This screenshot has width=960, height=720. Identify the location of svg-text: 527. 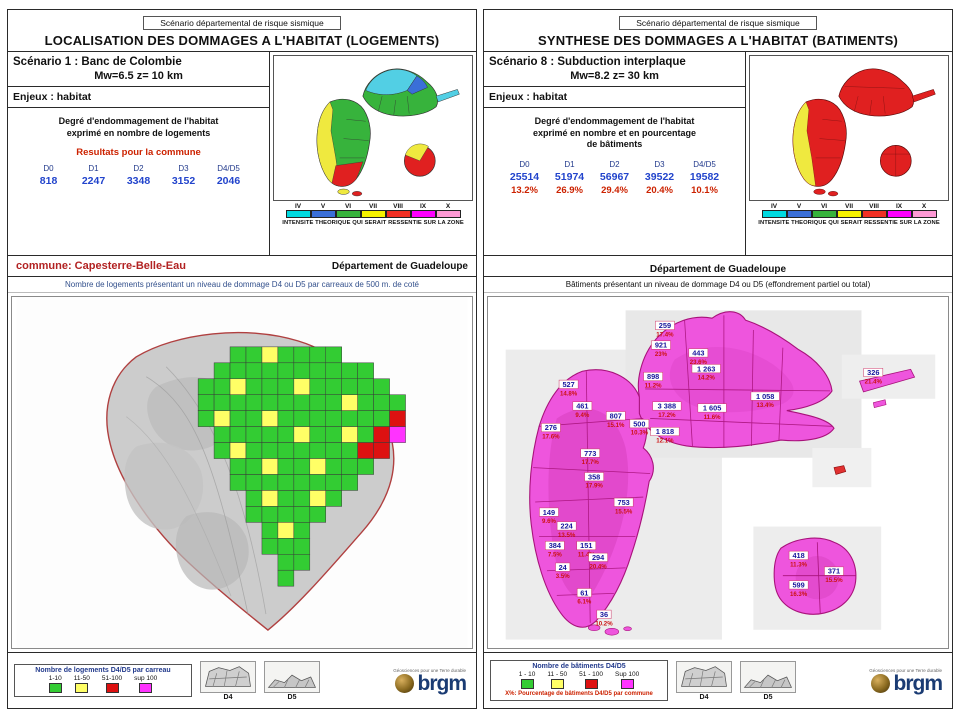
(568, 384).